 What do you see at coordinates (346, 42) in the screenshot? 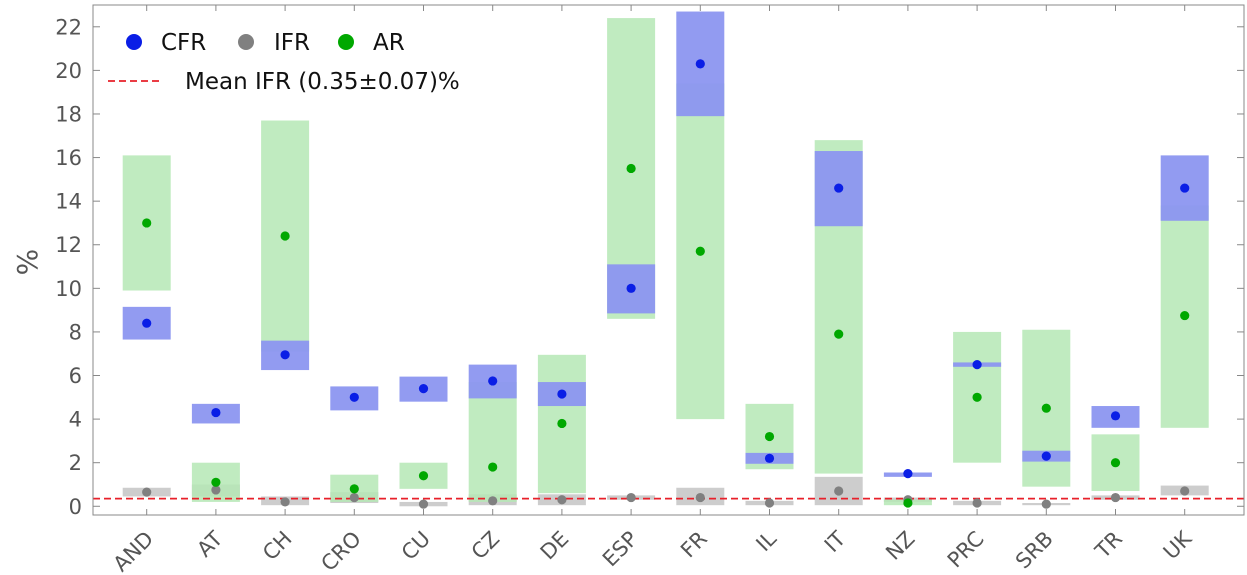
I see `legend-marker-ar` at bounding box center [346, 42].